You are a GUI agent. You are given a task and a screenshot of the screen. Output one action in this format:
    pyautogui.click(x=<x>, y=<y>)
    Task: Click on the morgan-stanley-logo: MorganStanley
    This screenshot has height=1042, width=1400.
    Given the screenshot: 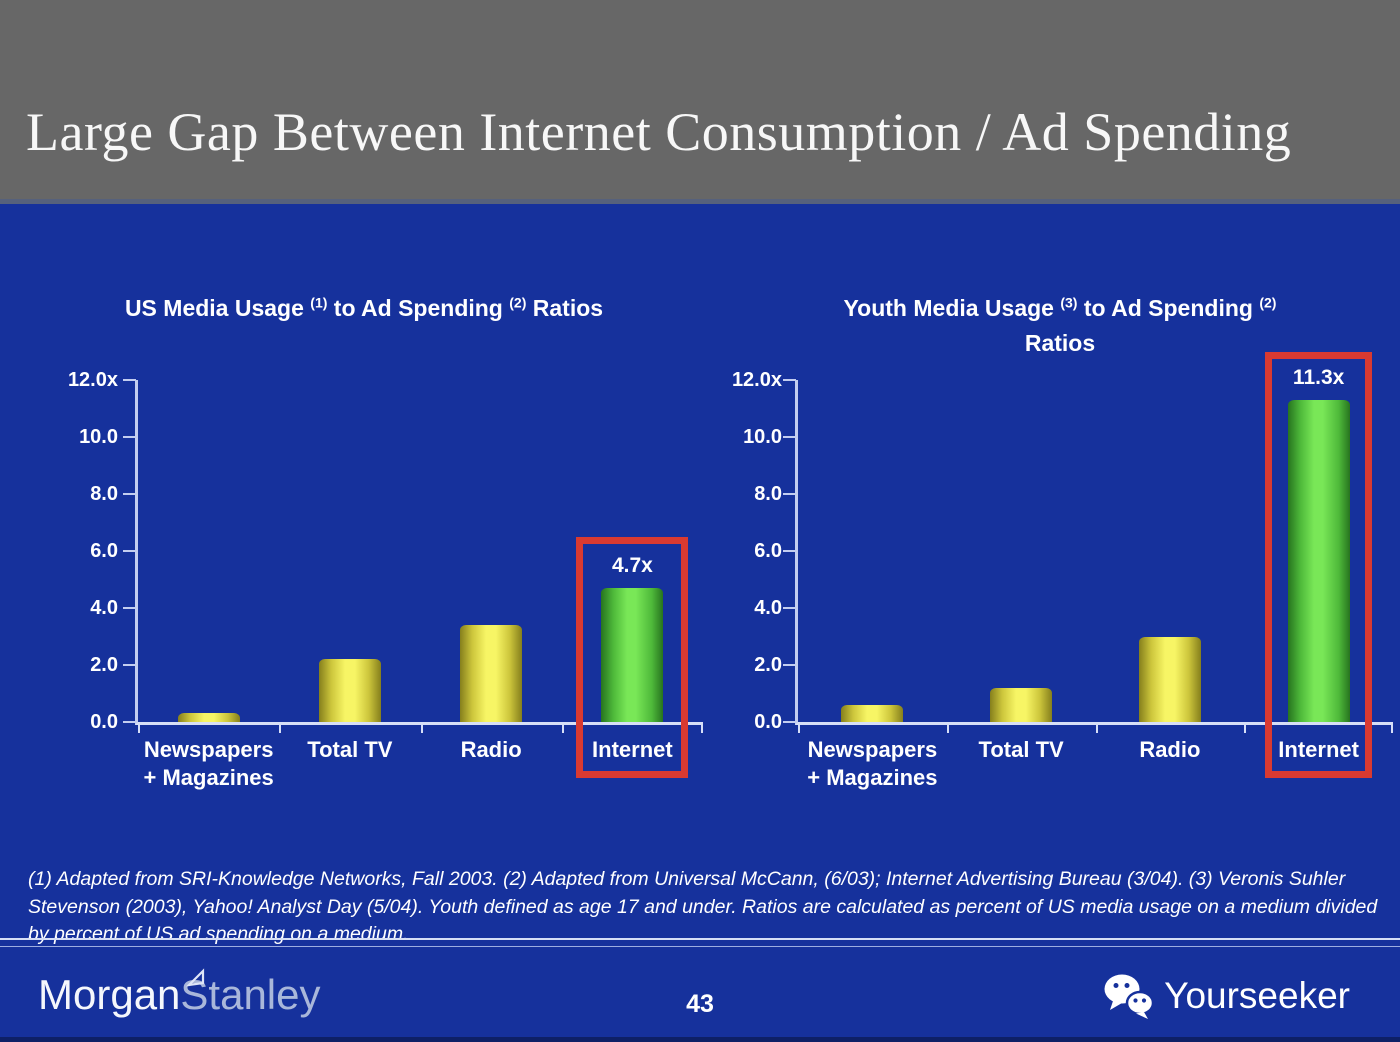 What is the action you would take?
    pyautogui.click(x=179, y=993)
    